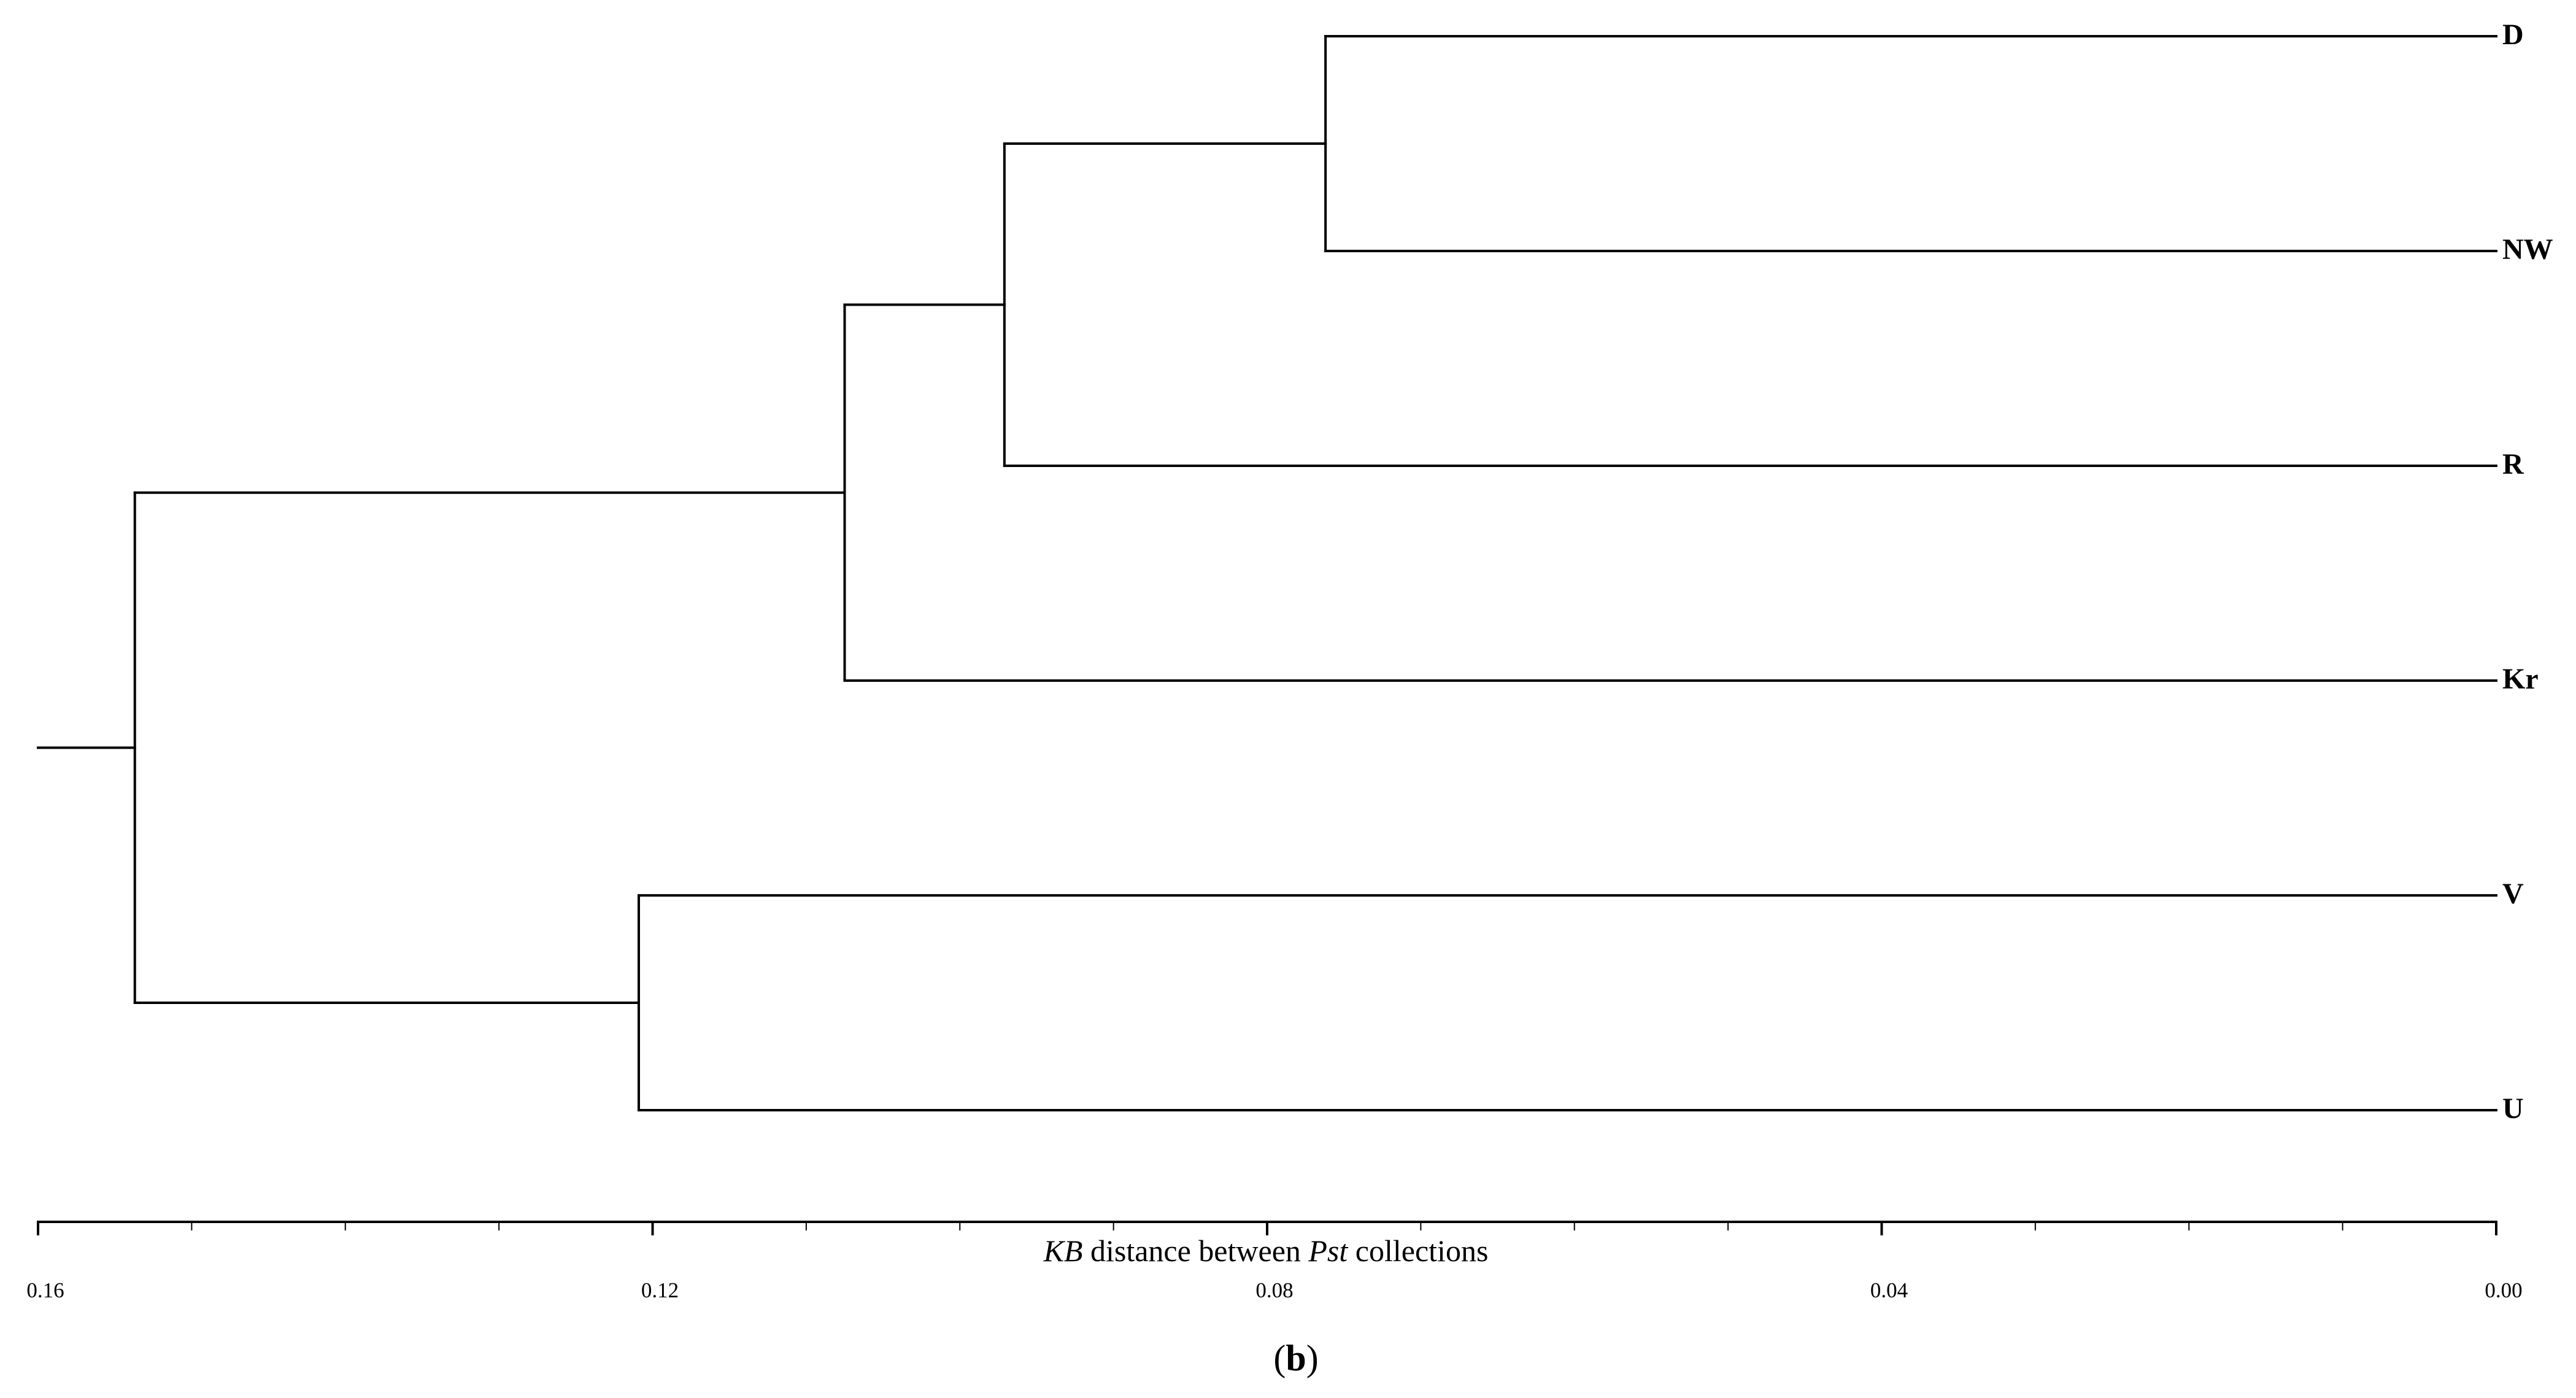 Image resolution: width=2576 pixels, height=1398 pixels. What do you see at coordinates (2503, 1290) in the screenshot?
I see `x-tick-label: 0.00` at bounding box center [2503, 1290].